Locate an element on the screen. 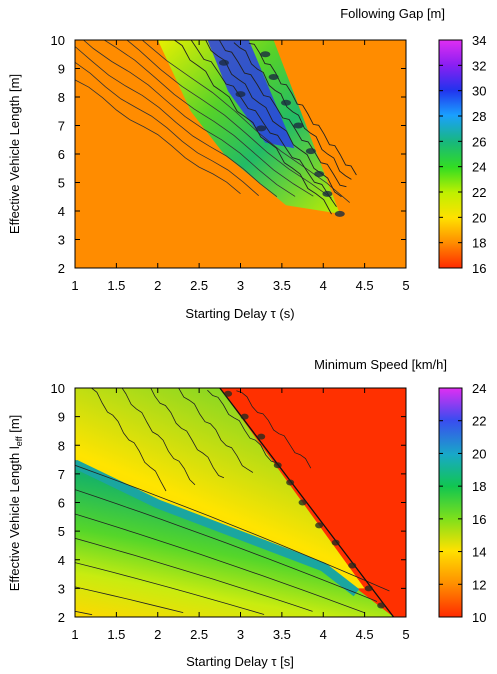  colorbar-tick-label: 22 is located at coordinates (479, 421).